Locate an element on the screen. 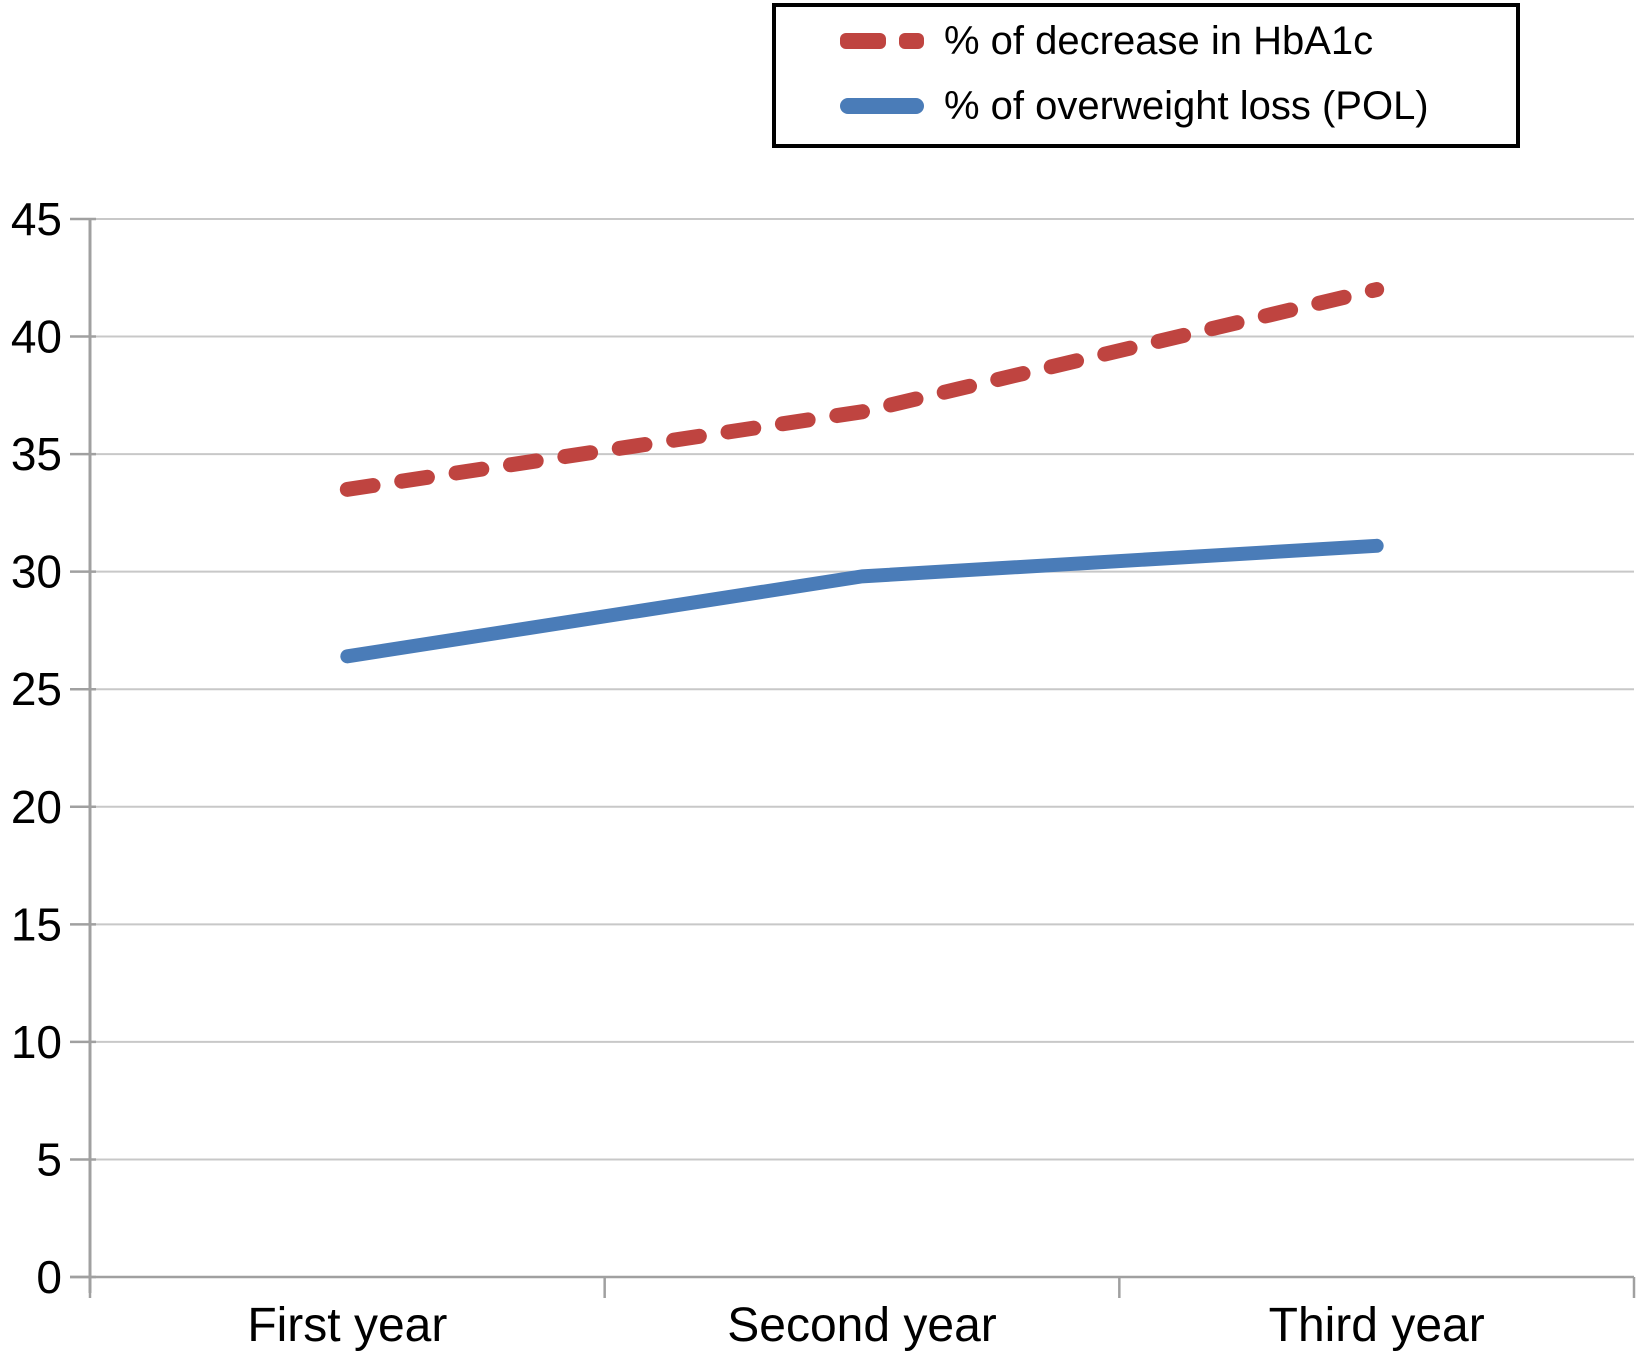  y-axis-tick-label: 35 is located at coordinates (36, 454).